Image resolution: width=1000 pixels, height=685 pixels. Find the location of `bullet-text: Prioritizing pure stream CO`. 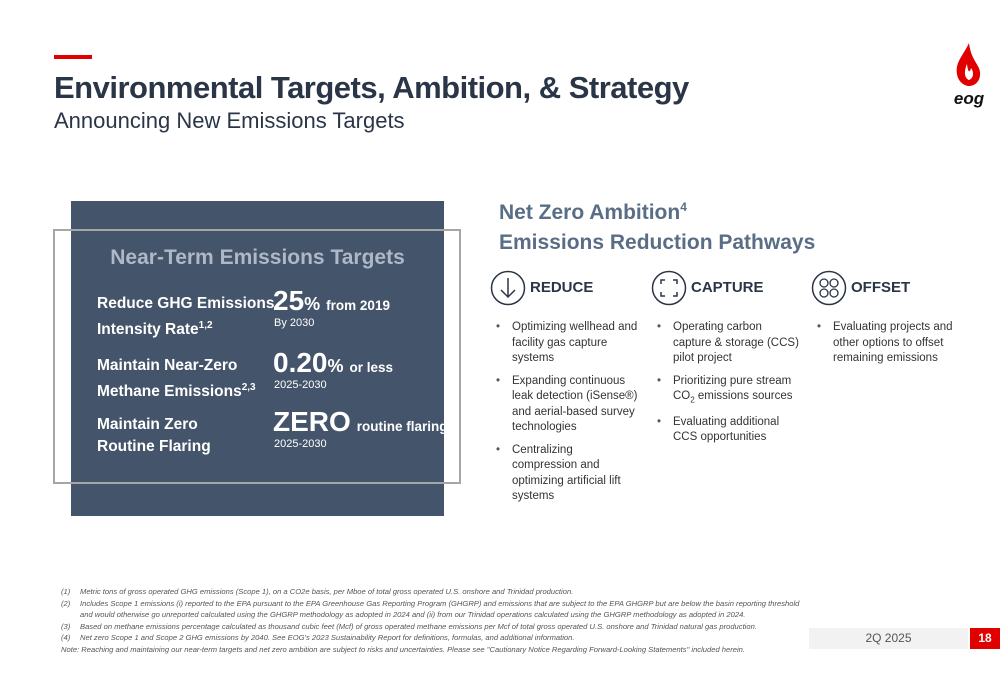

bullet-text: Prioritizing pure stream CO is located at coordinates (732, 388).